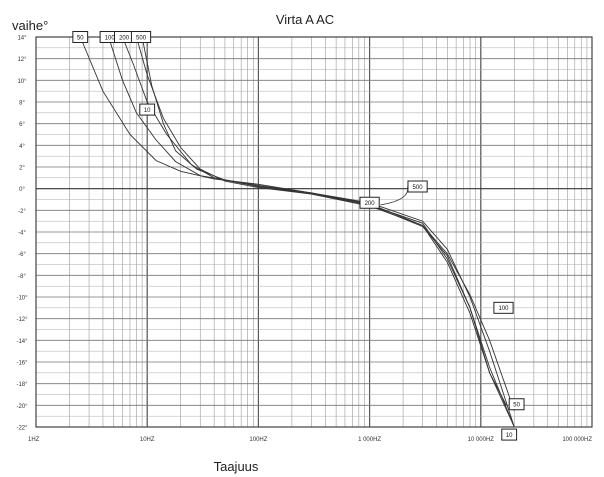  Describe the element at coordinates (481, 440) in the screenshot. I see `x-tick-label: 10 000HZ` at that location.